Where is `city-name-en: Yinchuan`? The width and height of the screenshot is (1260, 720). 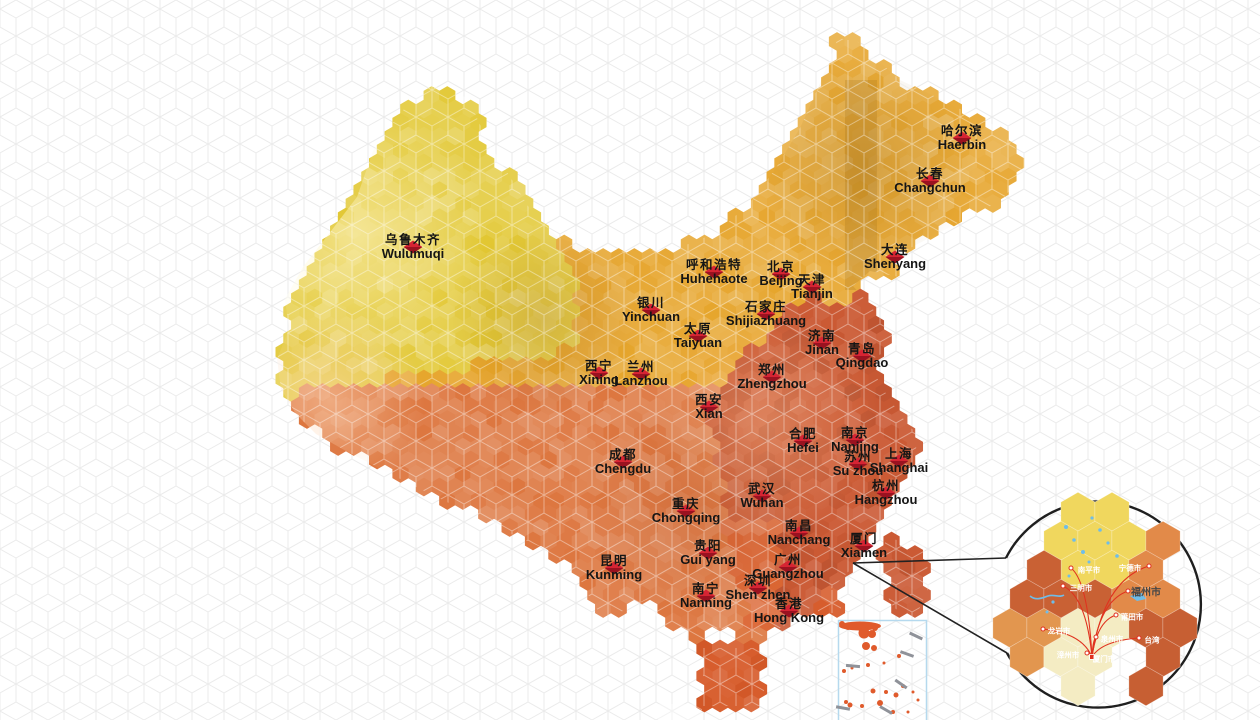
city-name-en: Yinchuan is located at coordinates (651, 316).